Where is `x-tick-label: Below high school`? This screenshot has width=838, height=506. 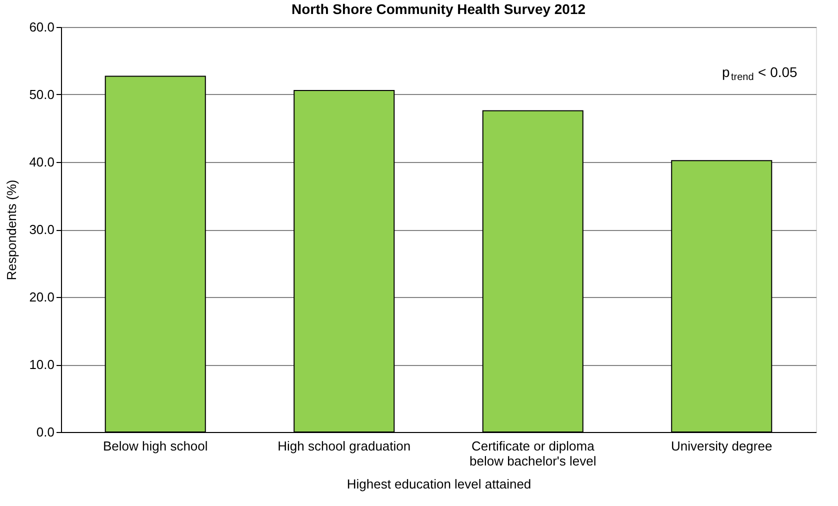
x-tick-label: Below high school is located at coordinates (155, 446).